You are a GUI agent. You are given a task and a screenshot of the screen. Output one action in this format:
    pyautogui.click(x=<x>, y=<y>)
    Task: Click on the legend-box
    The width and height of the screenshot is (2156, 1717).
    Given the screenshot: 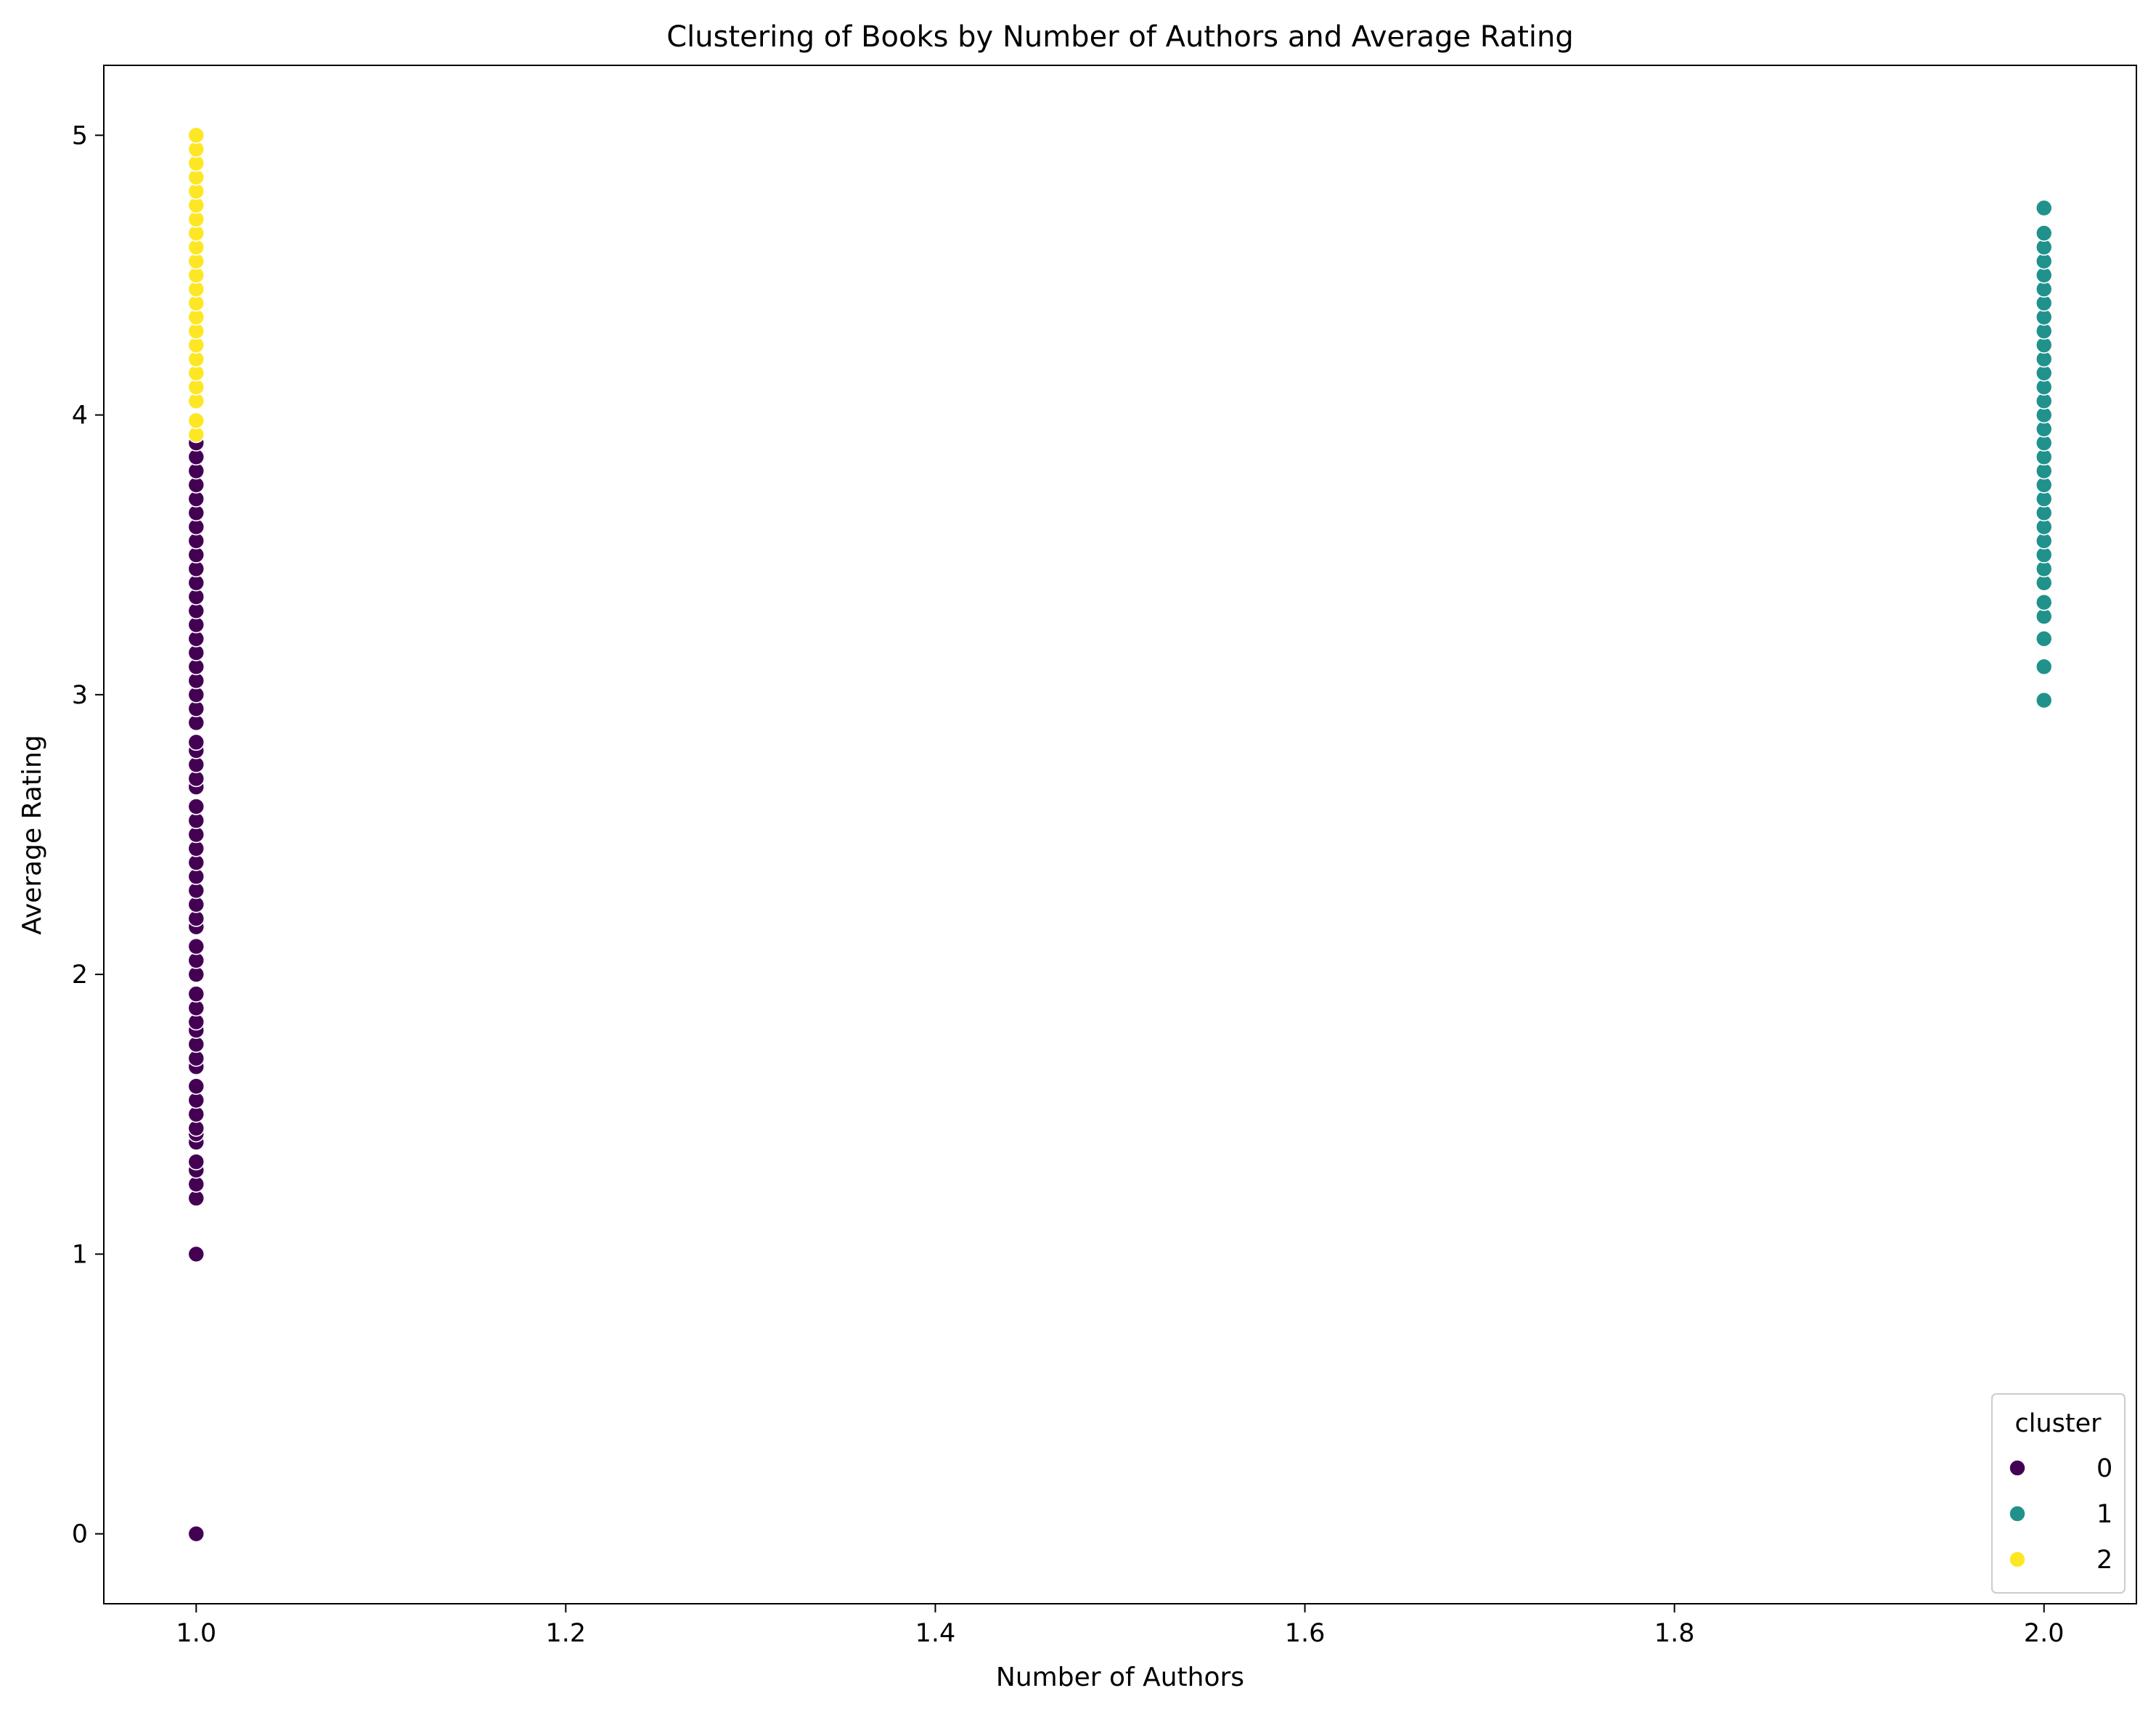 What is the action you would take?
    pyautogui.click(x=2059, y=1493)
    